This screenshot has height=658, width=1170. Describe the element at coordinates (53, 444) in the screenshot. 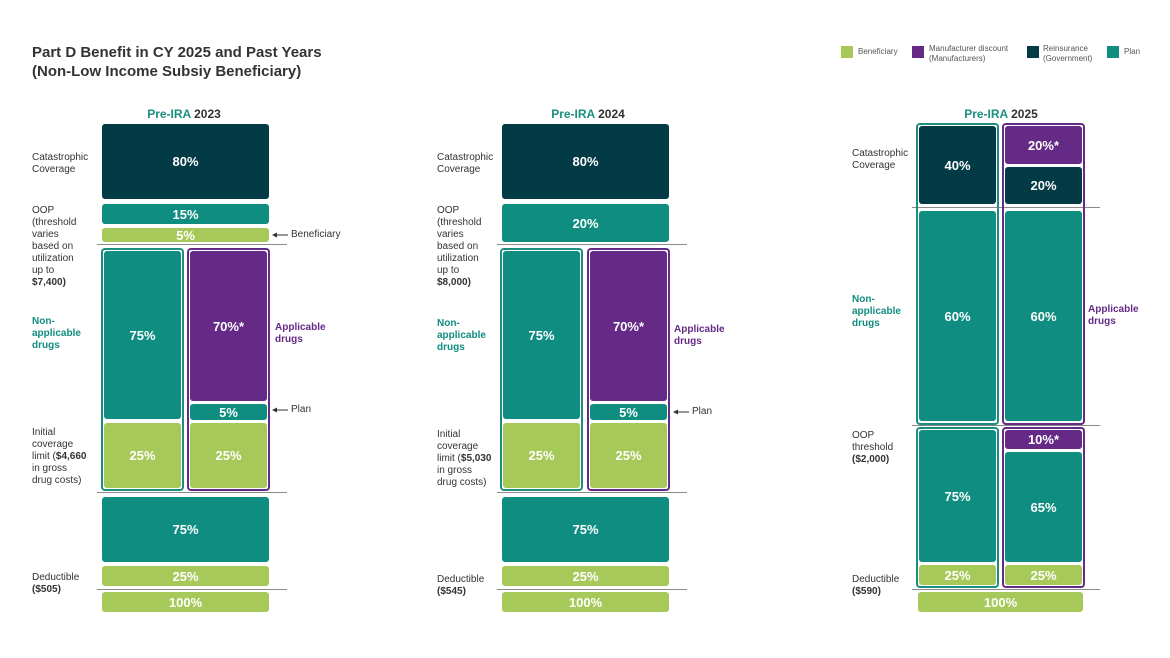

I see `panel-2023-icl-line: coverage` at that location.